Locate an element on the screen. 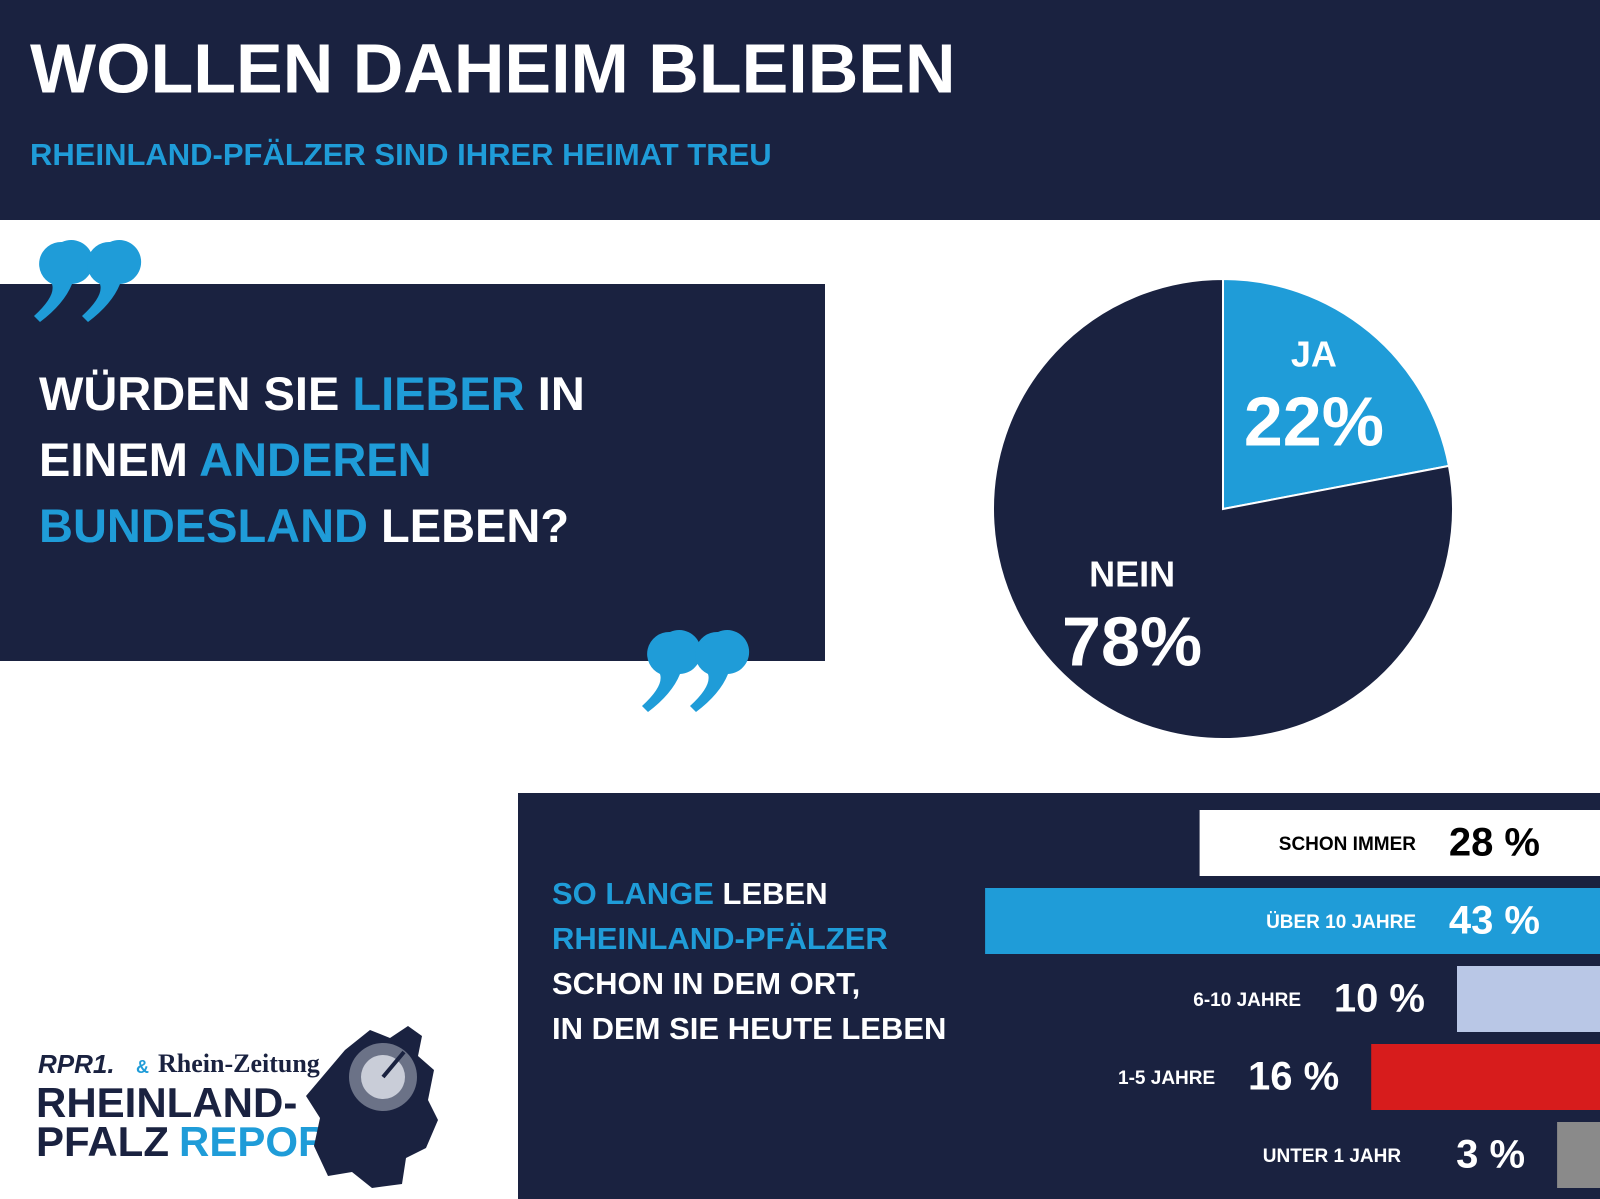 This screenshot has width=1600, height=1199. text-line: BUNDESLAND LEBEN? is located at coordinates (304, 525).